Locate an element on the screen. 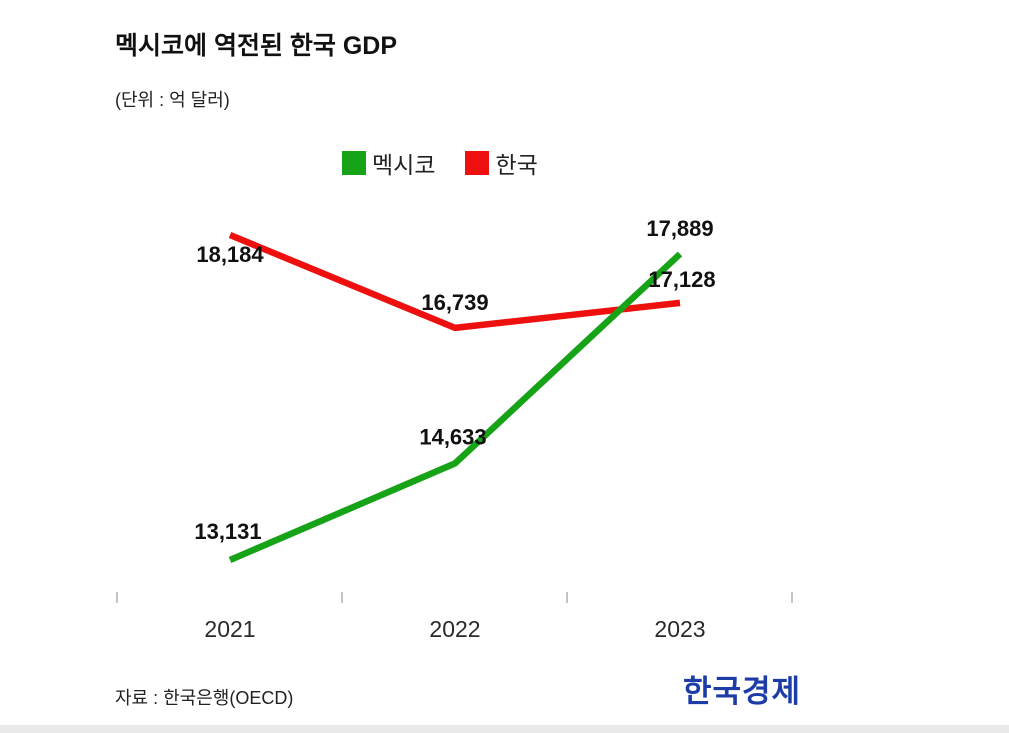 This screenshot has width=1009, height=733. legend-swatch-korea is located at coordinates (477, 163).